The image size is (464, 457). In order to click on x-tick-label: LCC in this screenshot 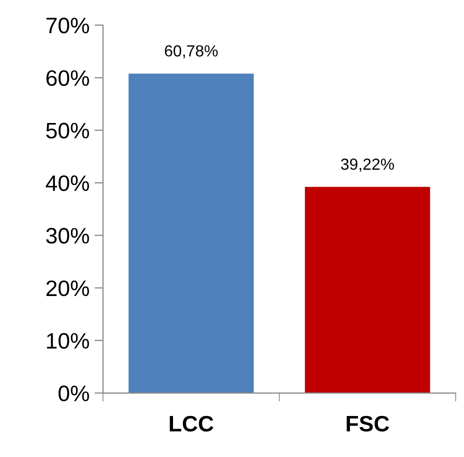, I will do `click(192, 424)`.